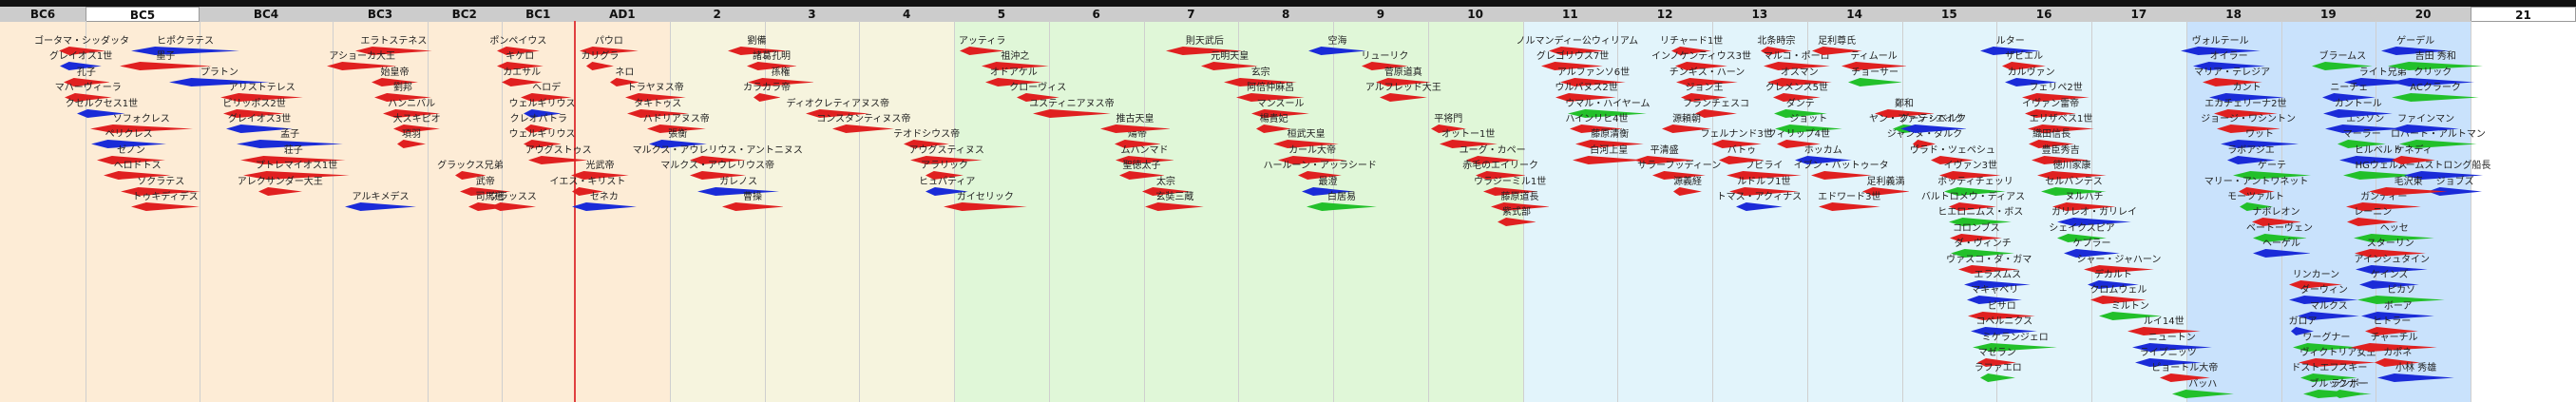 This screenshot has height=402, width=2576. What do you see at coordinates (2004, 327) in the screenshot?
I see `person-entry: コペルニクス` at bounding box center [2004, 327].